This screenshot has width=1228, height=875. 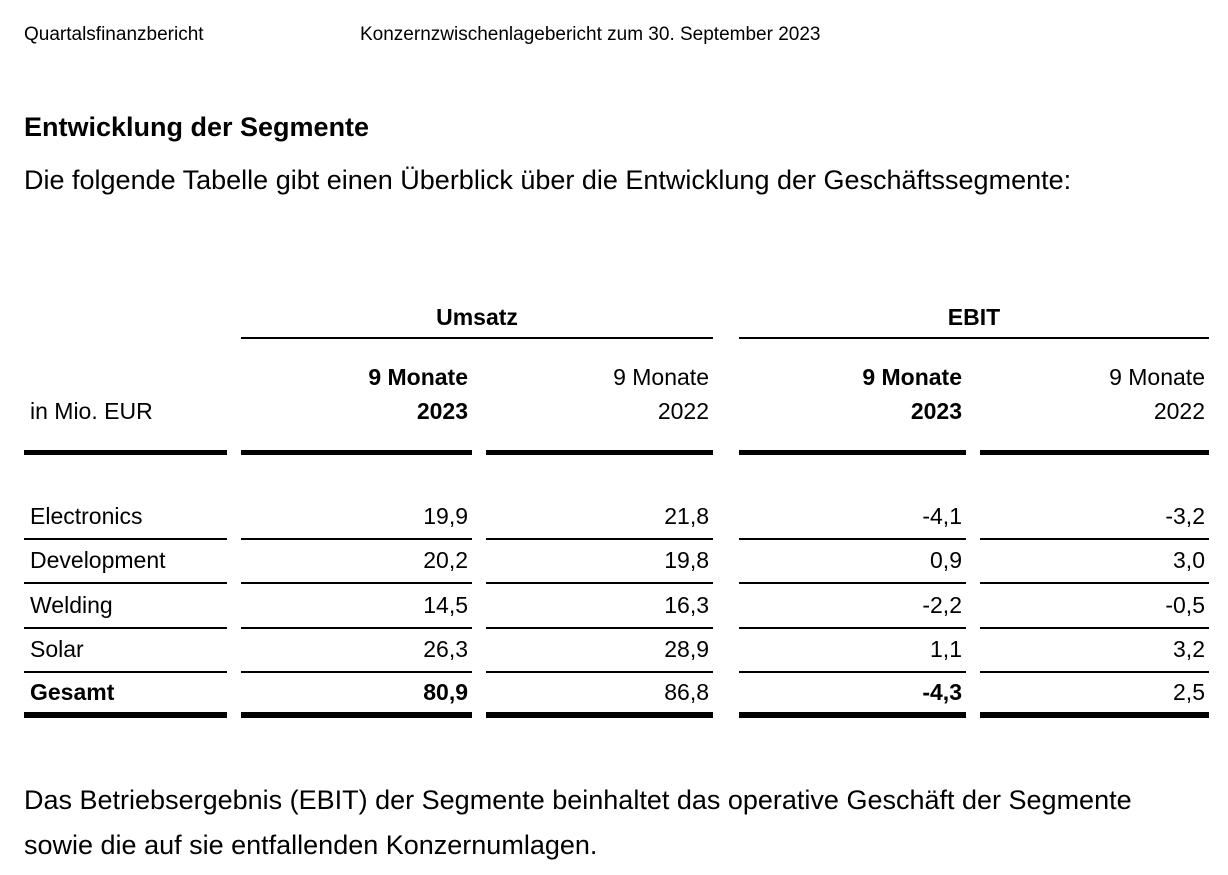 I want to click on cell-ebit-2023: 0,9, so click(x=852, y=562).